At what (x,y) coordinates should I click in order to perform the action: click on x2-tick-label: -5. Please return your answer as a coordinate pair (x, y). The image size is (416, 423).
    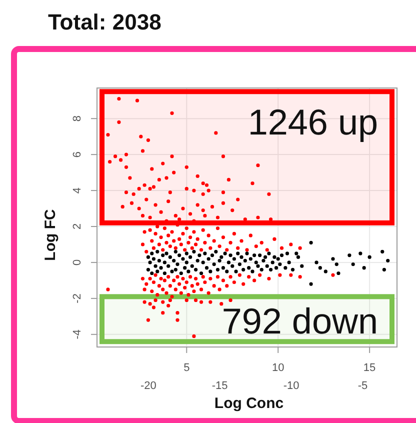
    Looking at the image, I should click on (363, 386).